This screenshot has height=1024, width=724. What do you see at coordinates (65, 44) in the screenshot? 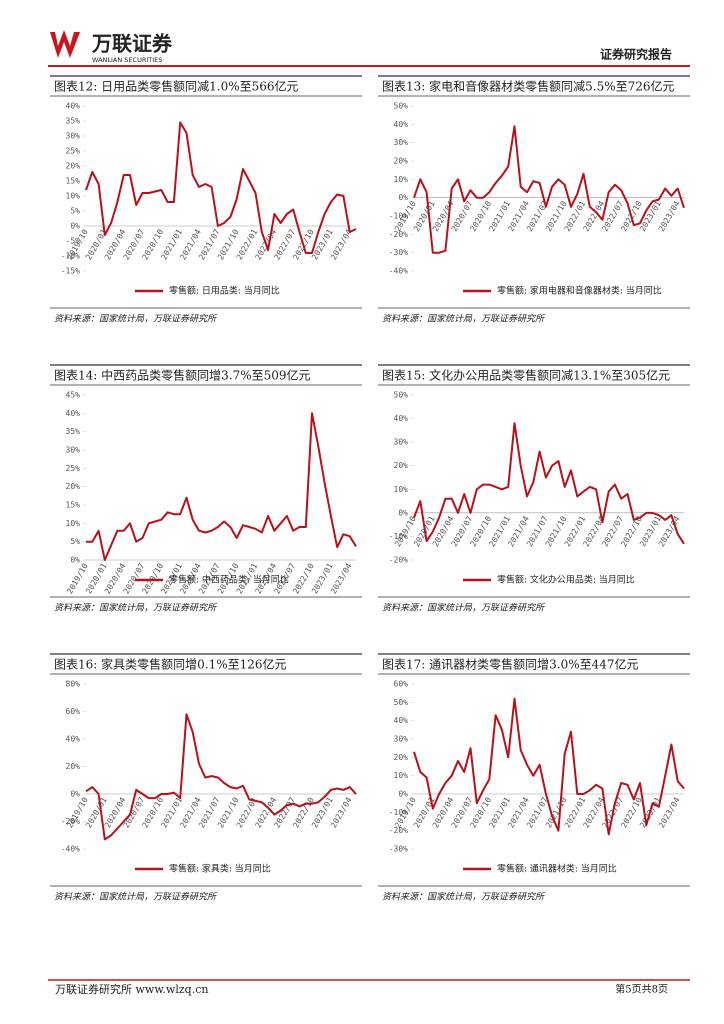
I see `logo-mark` at bounding box center [65, 44].